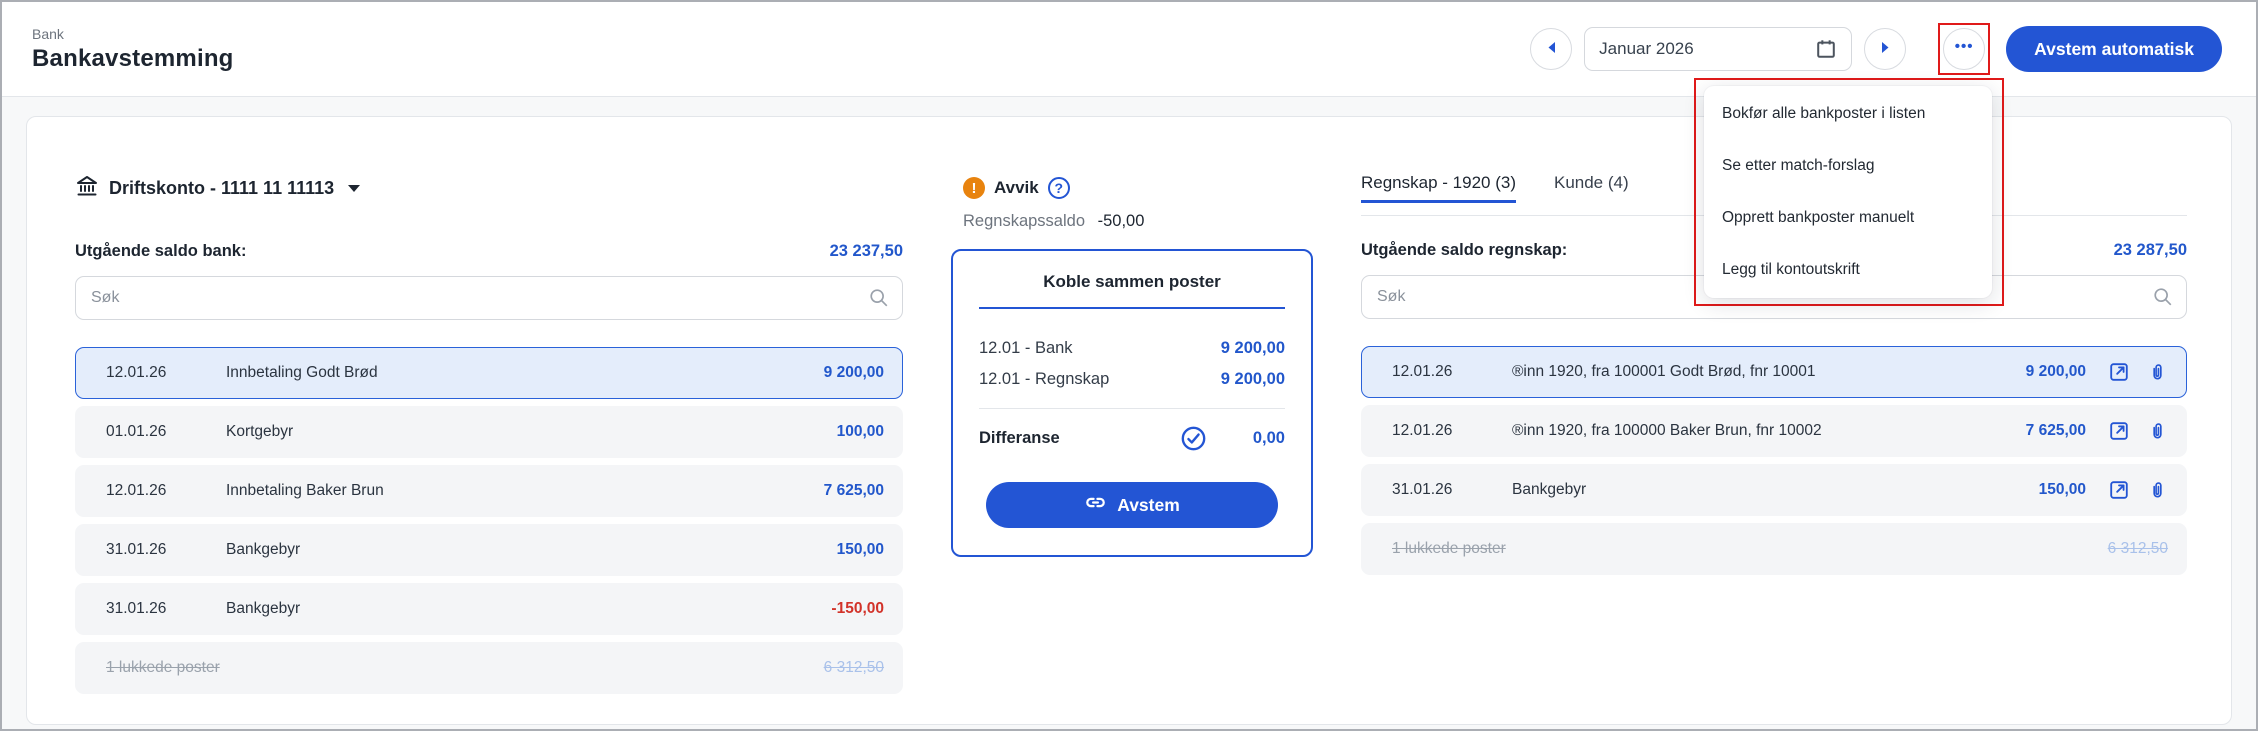  I want to click on entries-divider, so click(1132, 408).